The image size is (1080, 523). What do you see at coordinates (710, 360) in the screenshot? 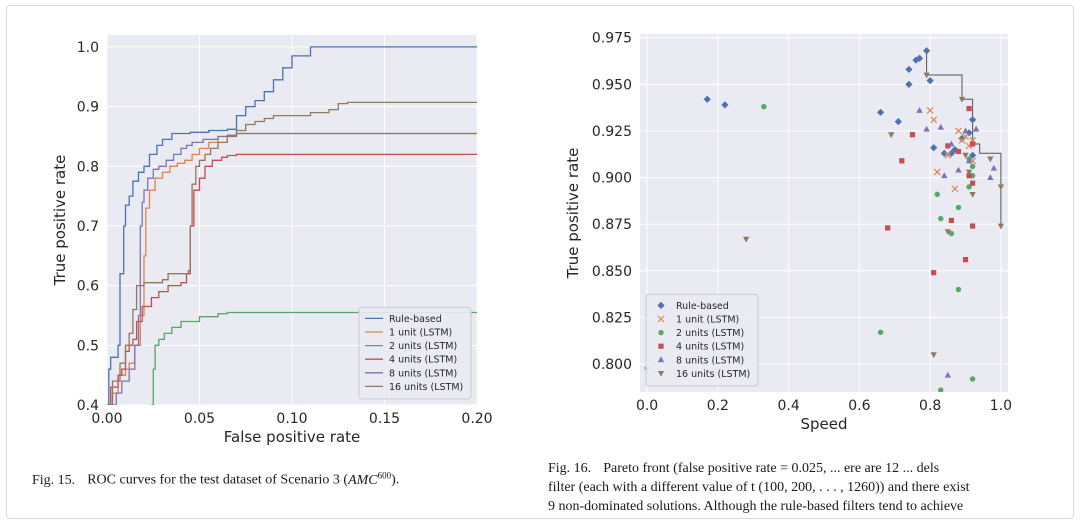
I see `pareto-legend-label: 8 units (LSTM)` at bounding box center [710, 360].